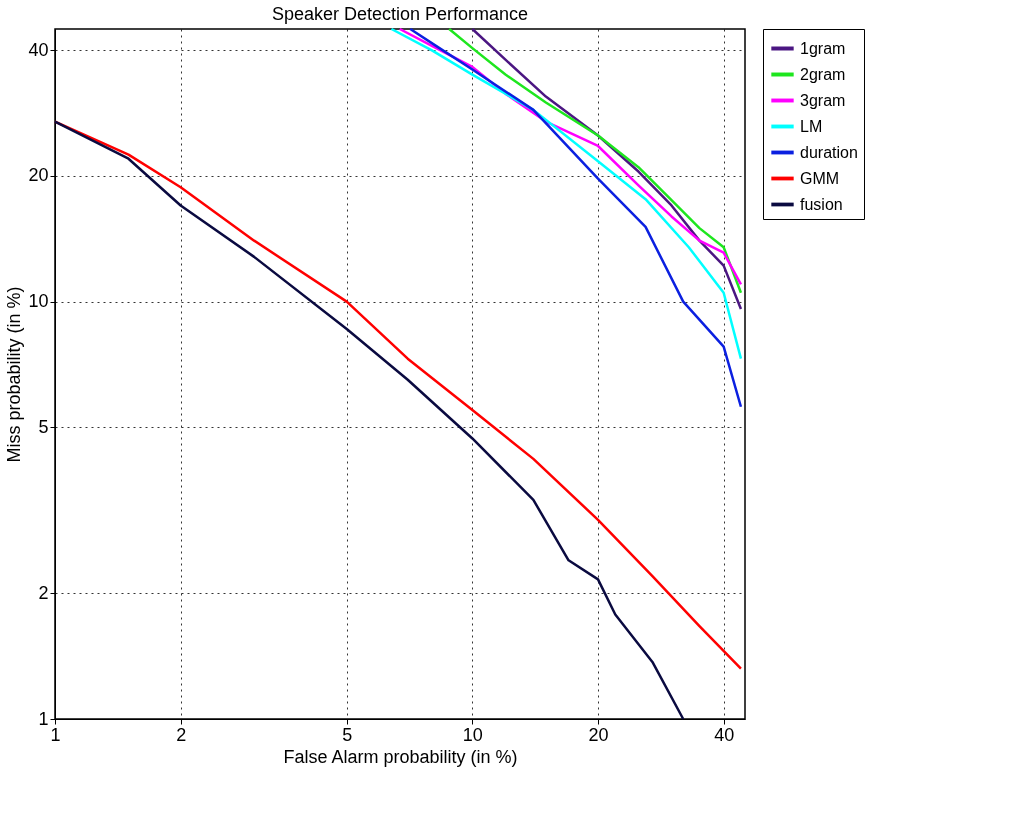 The image size is (1025, 818). I want to click on y-tick-label: 40, so click(38, 49).